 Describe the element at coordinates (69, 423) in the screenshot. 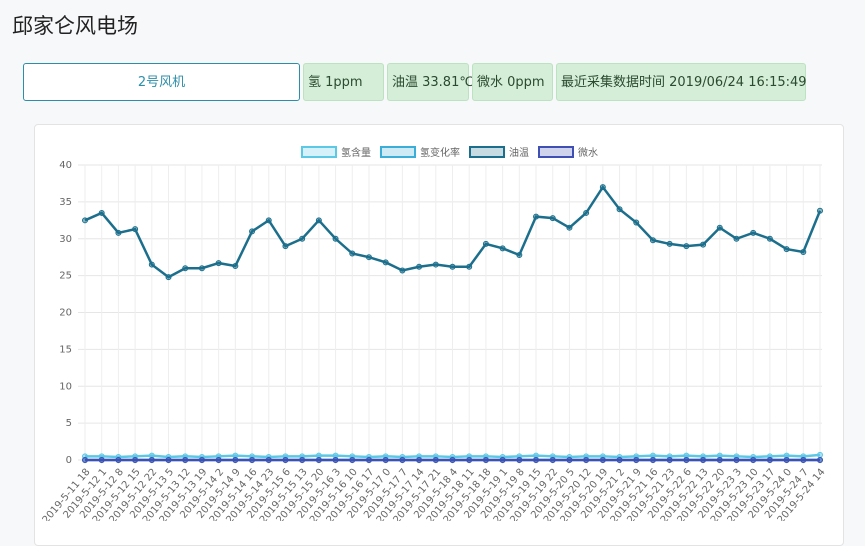

I see `y-tick-label: 5` at that location.